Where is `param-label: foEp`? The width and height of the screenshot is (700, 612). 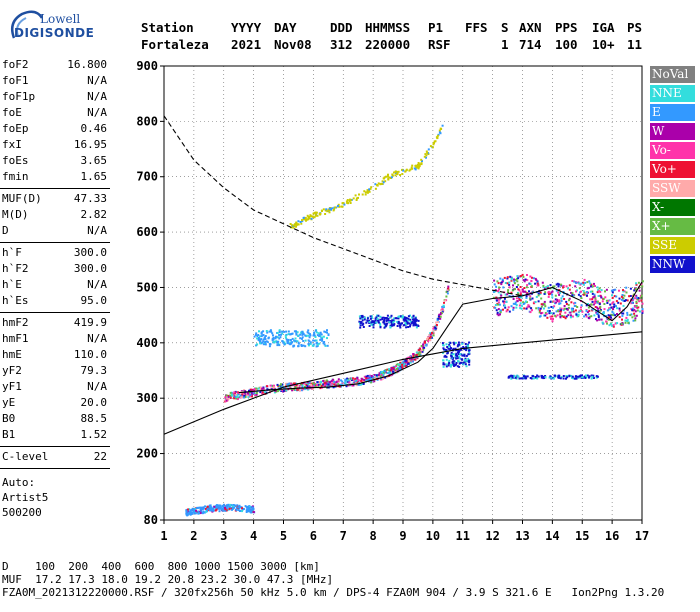 param-label: foEp is located at coordinates (15, 128).